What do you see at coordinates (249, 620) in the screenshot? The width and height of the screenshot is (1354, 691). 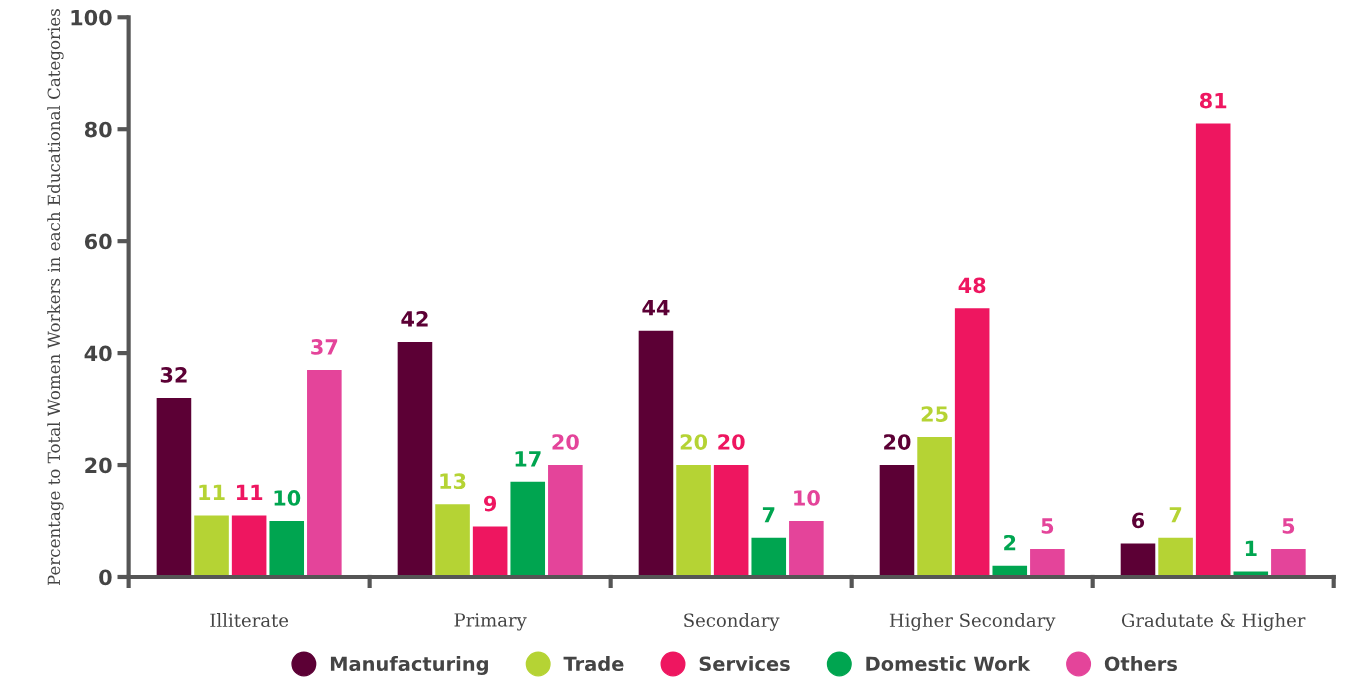 I see `x-tick-label: Illiterate` at bounding box center [249, 620].